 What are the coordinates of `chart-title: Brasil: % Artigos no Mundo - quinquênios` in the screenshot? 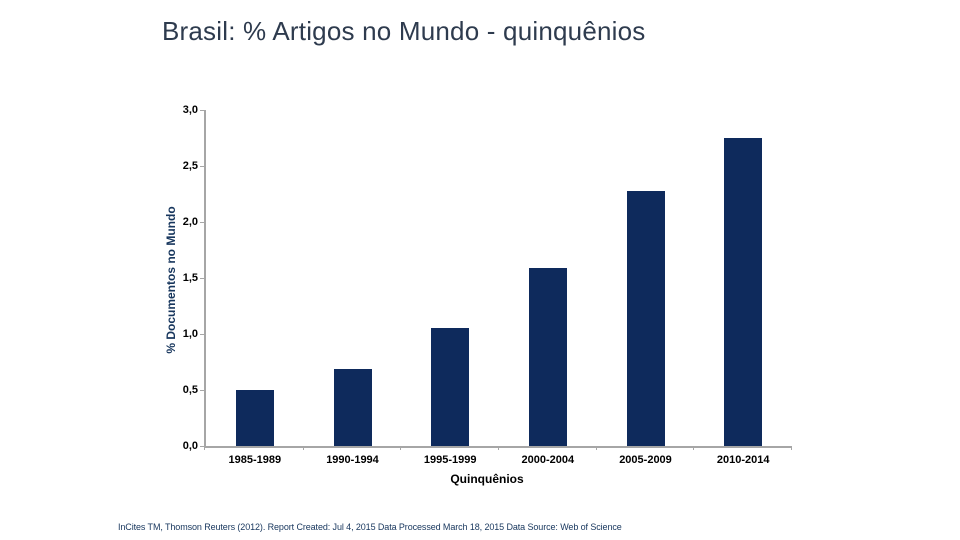 It's located at (404, 31).